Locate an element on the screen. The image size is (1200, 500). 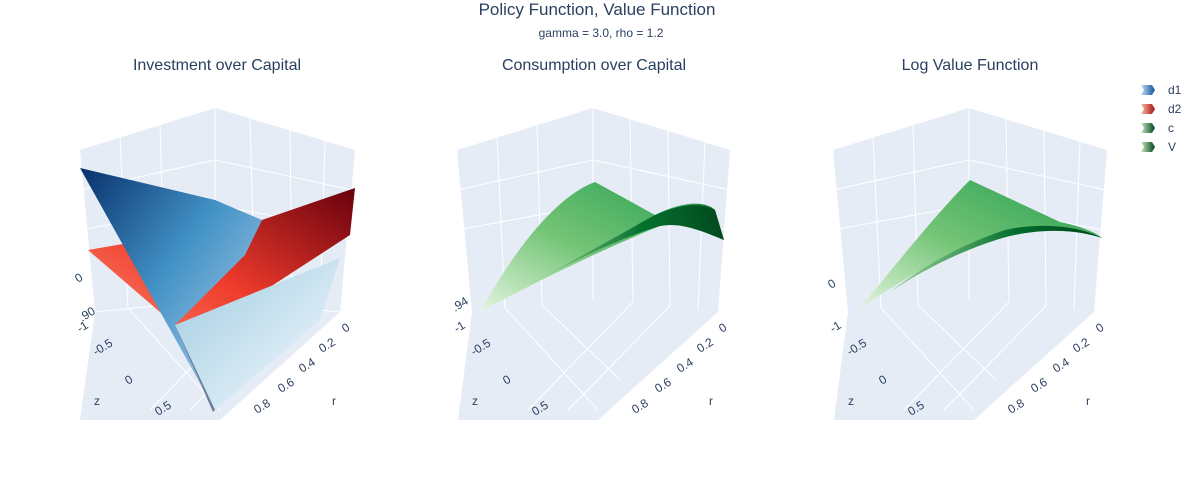
surface-d1-edge is located at coordinates (195, 368).